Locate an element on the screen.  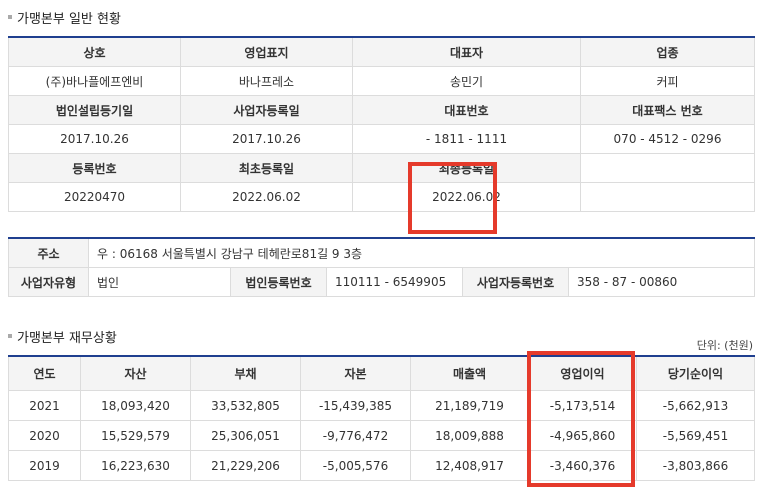
value-company-name: (주)바나플에프엔비 is located at coordinates (94, 81).